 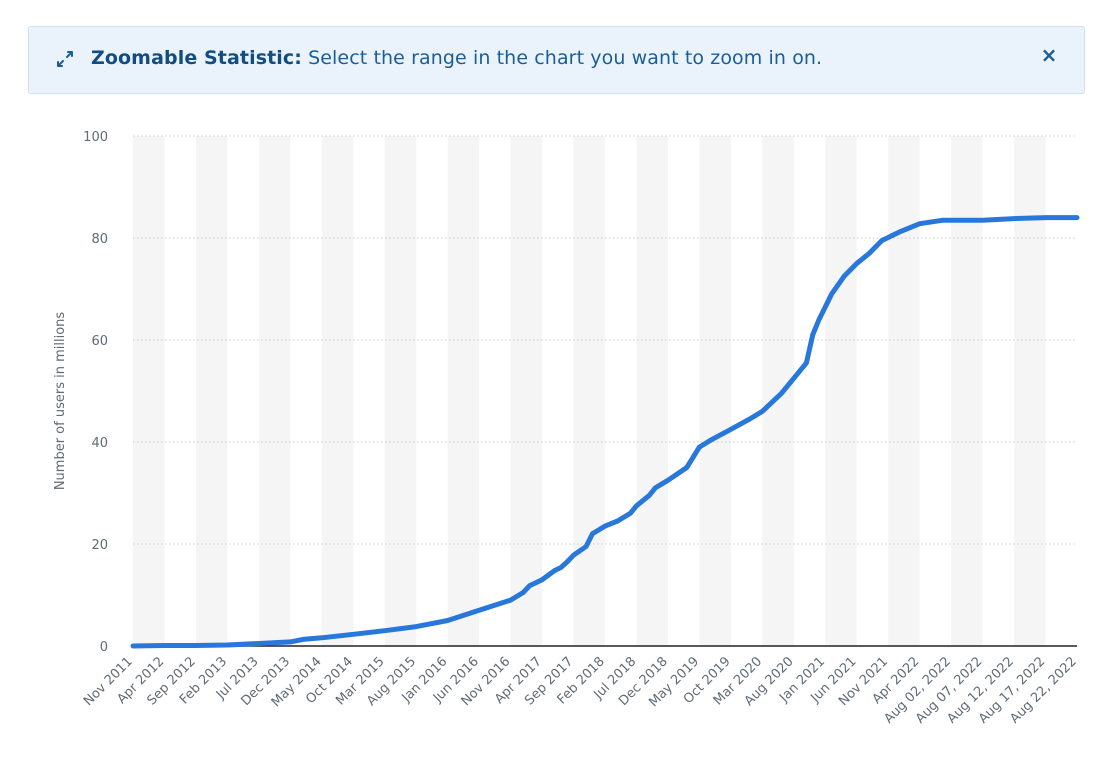 I want to click on y-tick-label: 20, so click(x=99, y=545).